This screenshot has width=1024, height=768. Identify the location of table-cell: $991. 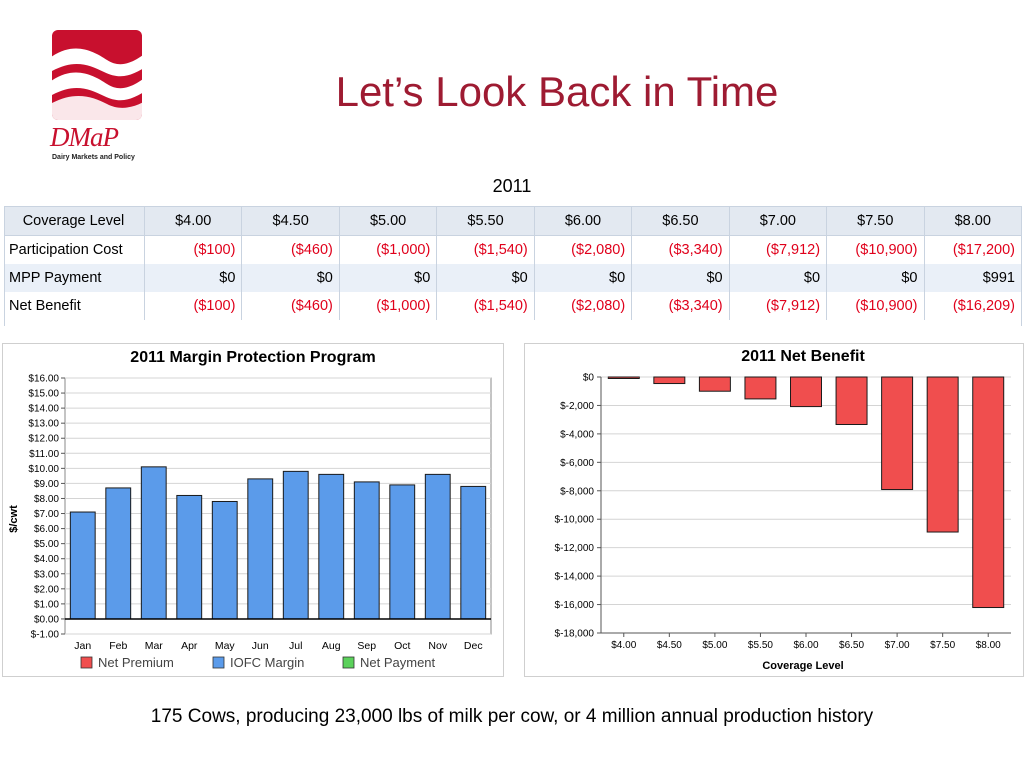
(972, 278).